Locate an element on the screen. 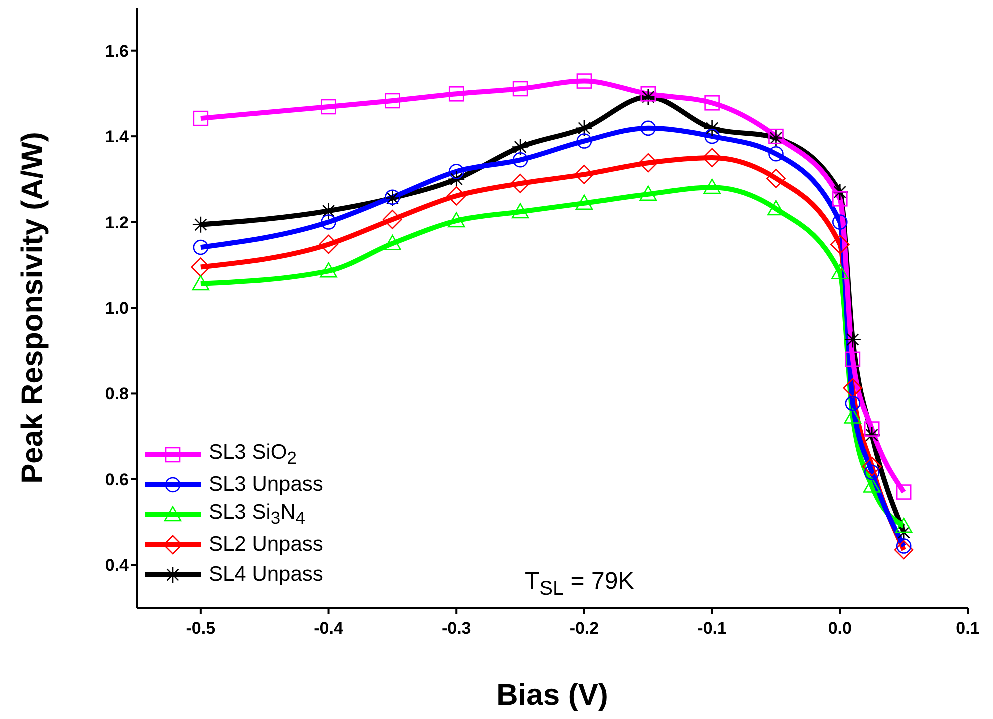 This screenshot has height=719, width=993. y-tick-label: 0.4 is located at coordinates (117, 566).